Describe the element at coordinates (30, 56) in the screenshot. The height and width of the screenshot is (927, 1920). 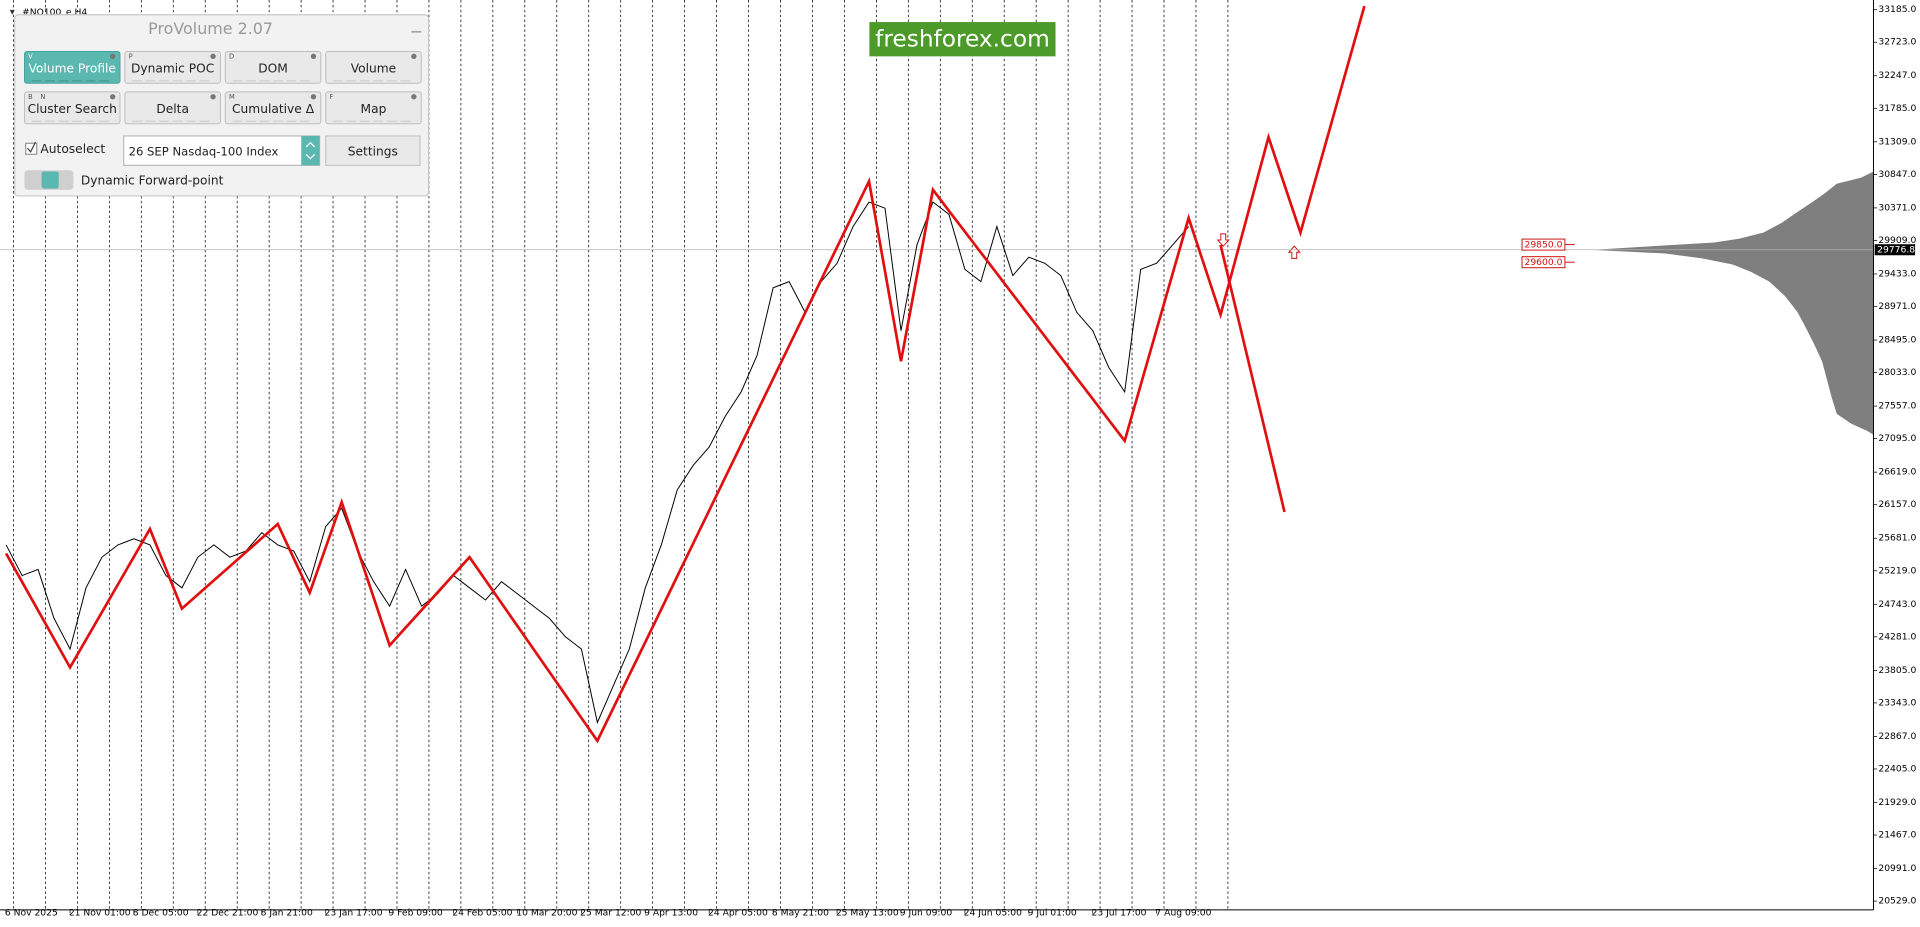
I see `hotkey: V` at that location.